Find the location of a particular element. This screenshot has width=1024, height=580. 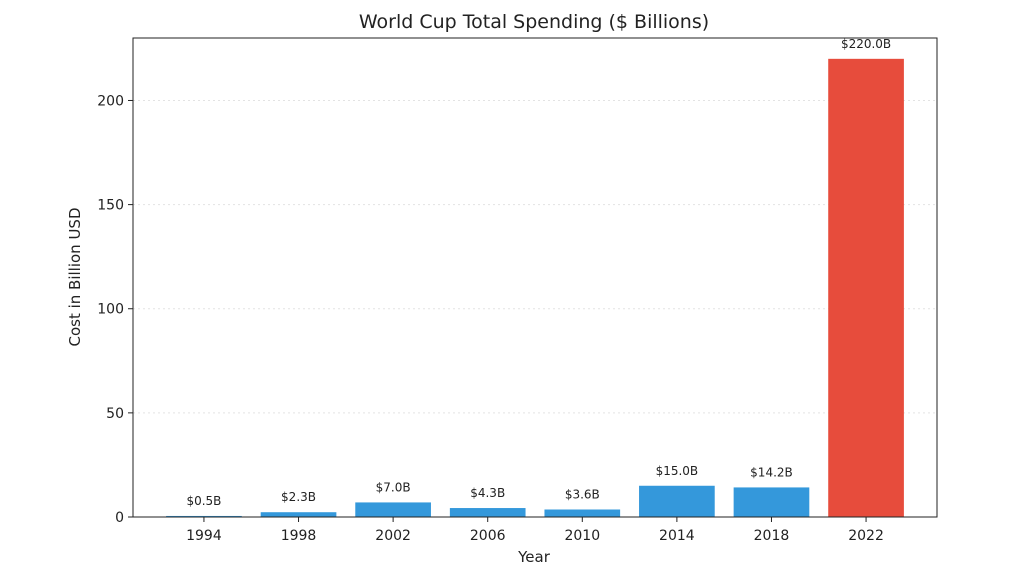

chart-title: World Cup Total Spending ($ Billions) is located at coordinates (534, 22).